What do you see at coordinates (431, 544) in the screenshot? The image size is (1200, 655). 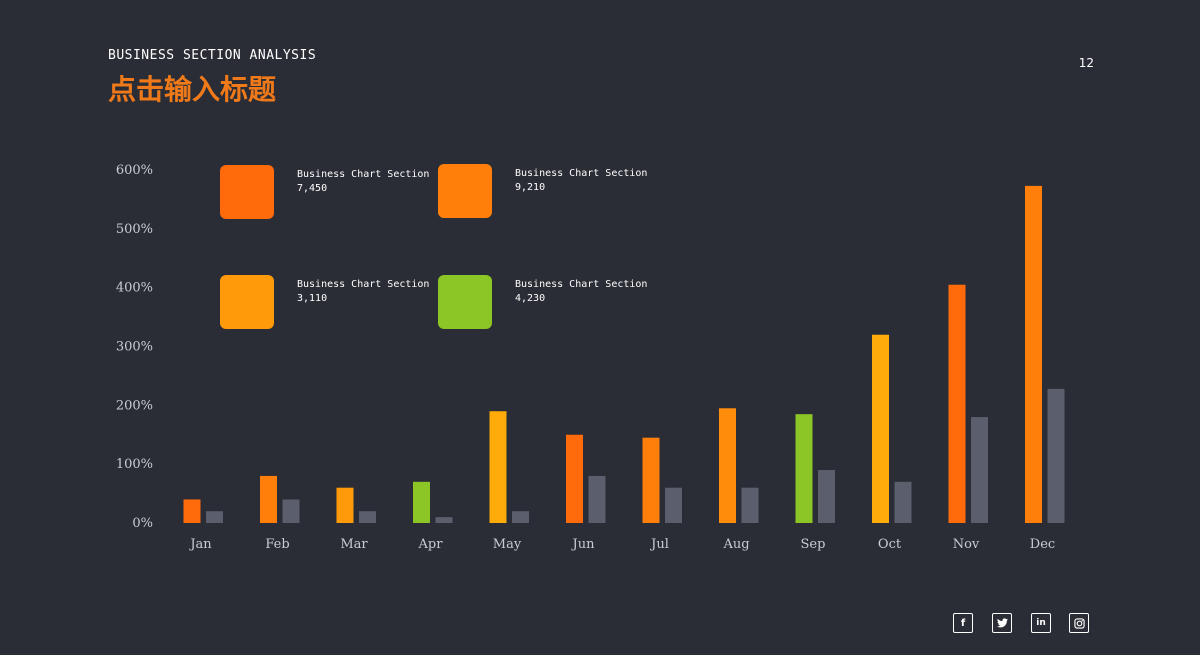 I see `x-tick-label: Apr` at bounding box center [431, 544].